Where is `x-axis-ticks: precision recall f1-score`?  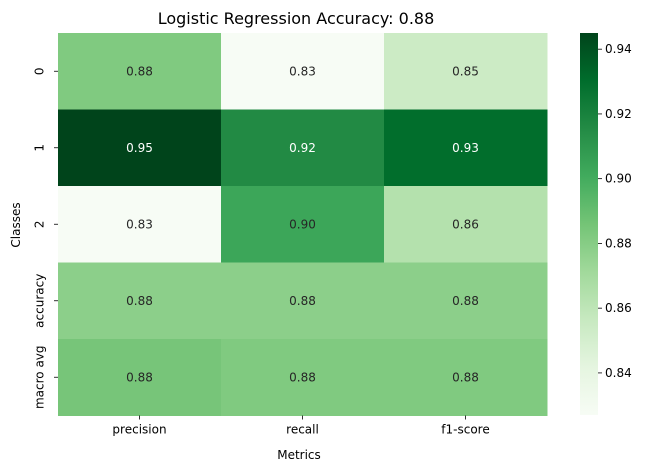 x-axis-ticks: precision recall f1-score is located at coordinates (301, 426).